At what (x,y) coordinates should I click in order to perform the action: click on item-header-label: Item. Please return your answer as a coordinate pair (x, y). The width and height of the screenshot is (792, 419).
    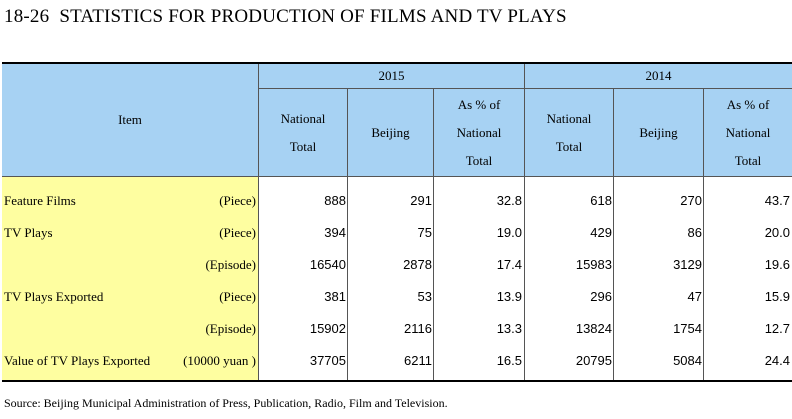
    Looking at the image, I should click on (130, 119).